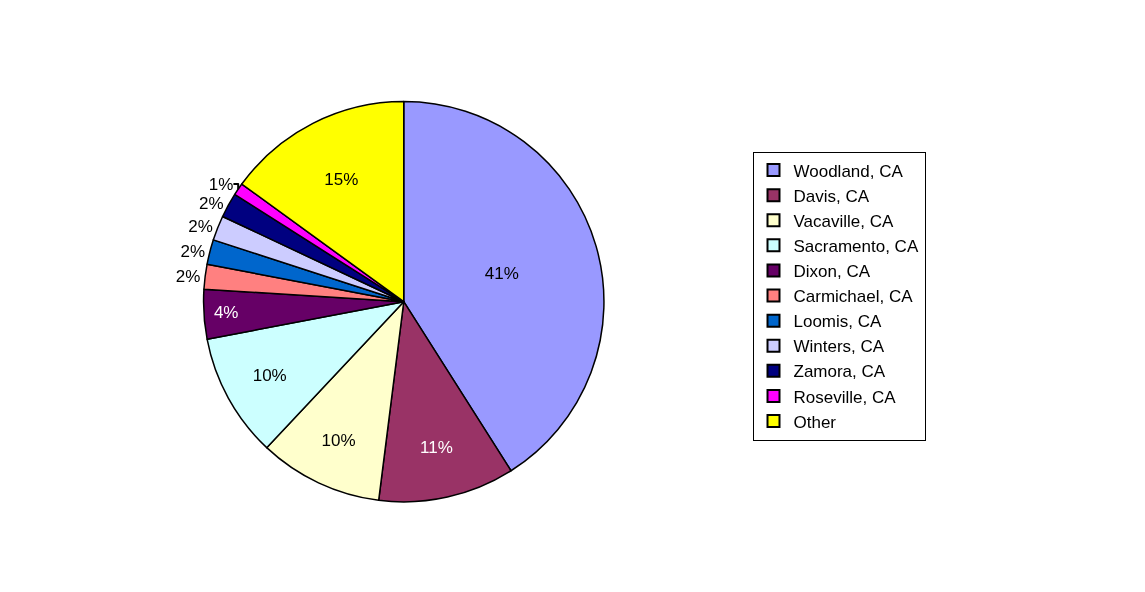  Describe the element at coordinates (815, 422) in the screenshot. I see `legend-label: Other` at that location.